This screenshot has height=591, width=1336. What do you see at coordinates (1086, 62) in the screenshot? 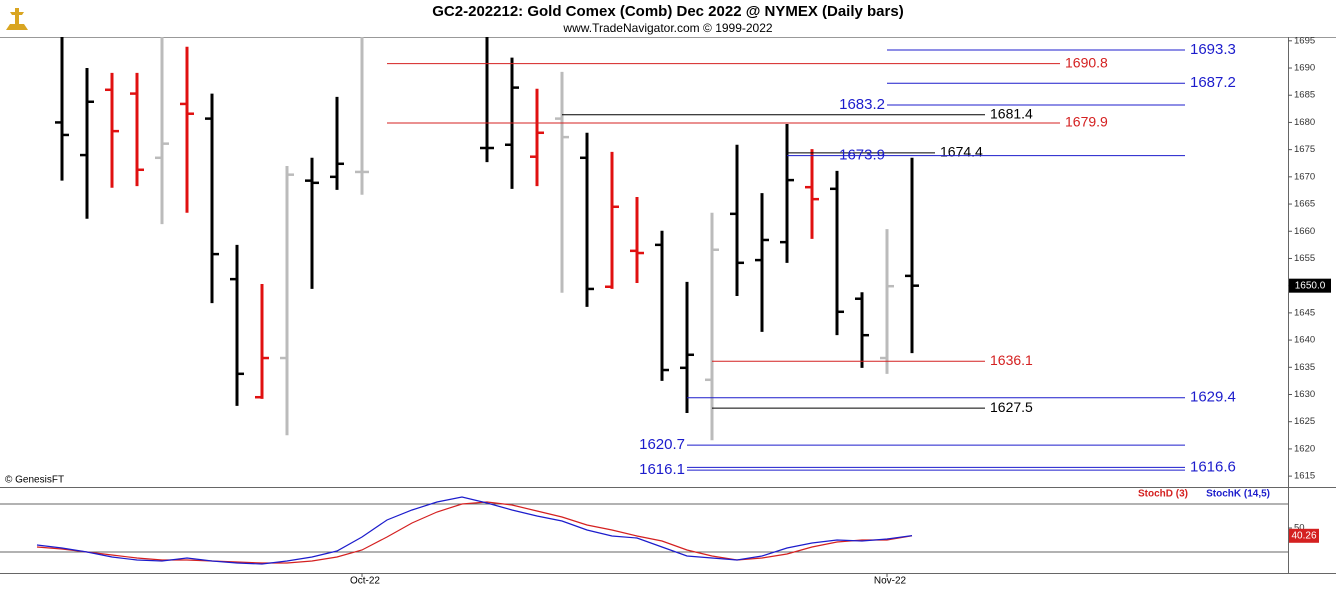
I see `level-label: 1690.8` at bounding box center [1086, 62].